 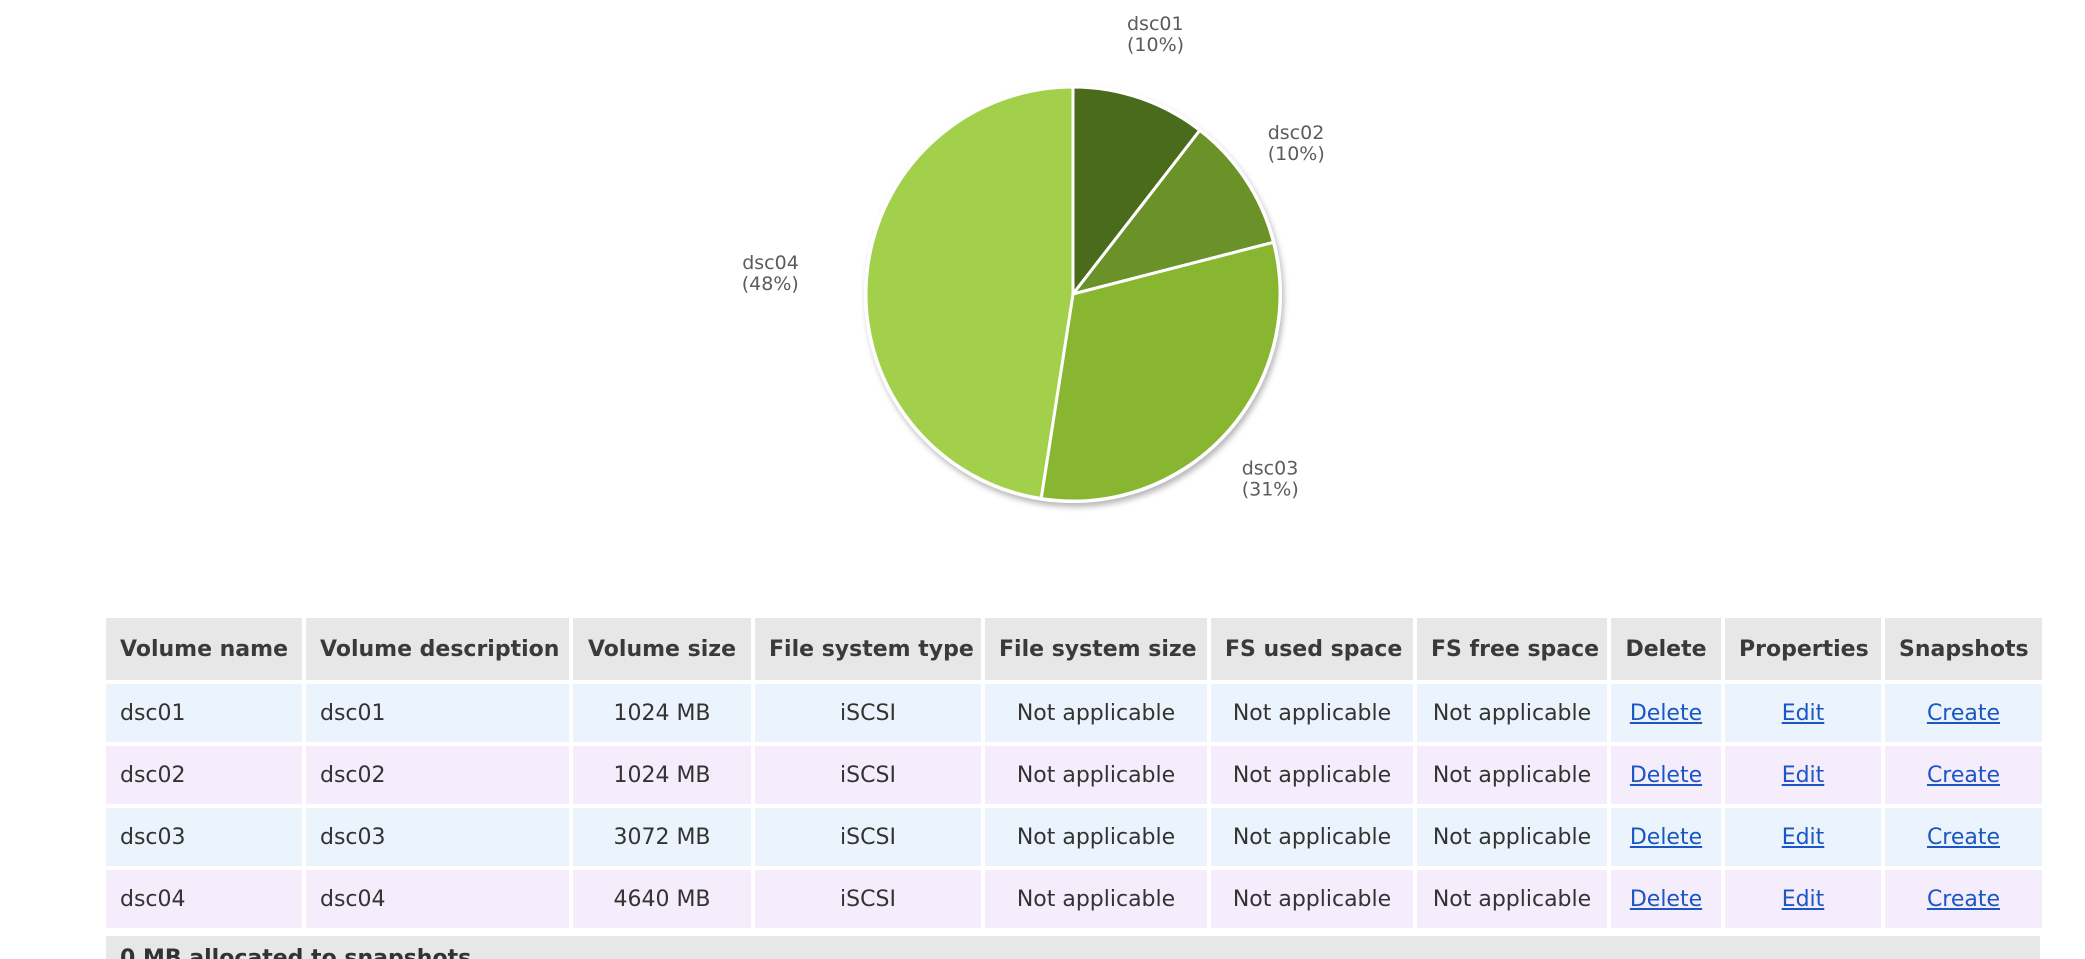 What do you see at coordinates (204, 775) in the screenshot?
I see `volume-name-cell: dsc02` at bounding box center [204, 775].